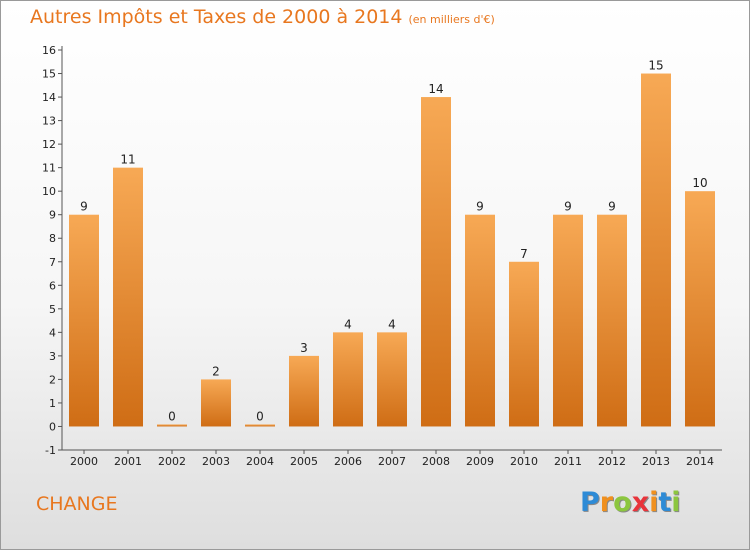 This screenshot has width=750, height=550. I want to click on x-tick-label: 2001, so click(128, 461).